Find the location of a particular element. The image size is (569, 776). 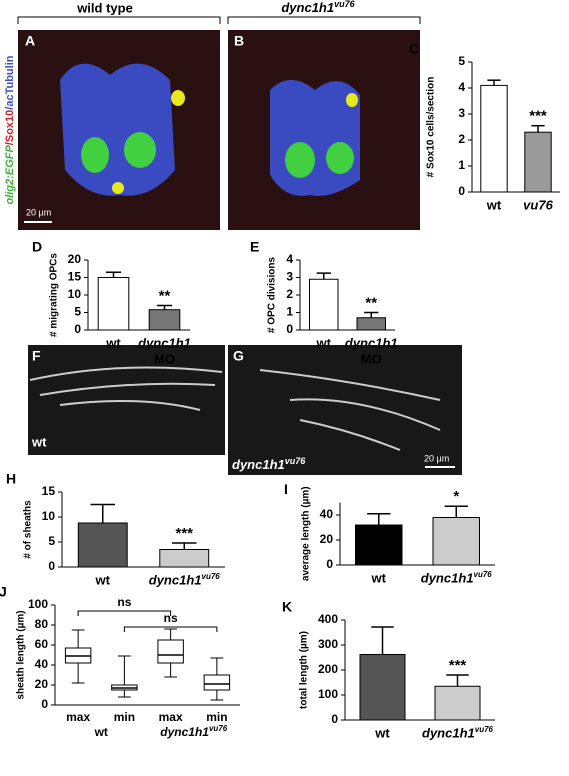

x-tick-label: max is located at coordinates (171, 717).